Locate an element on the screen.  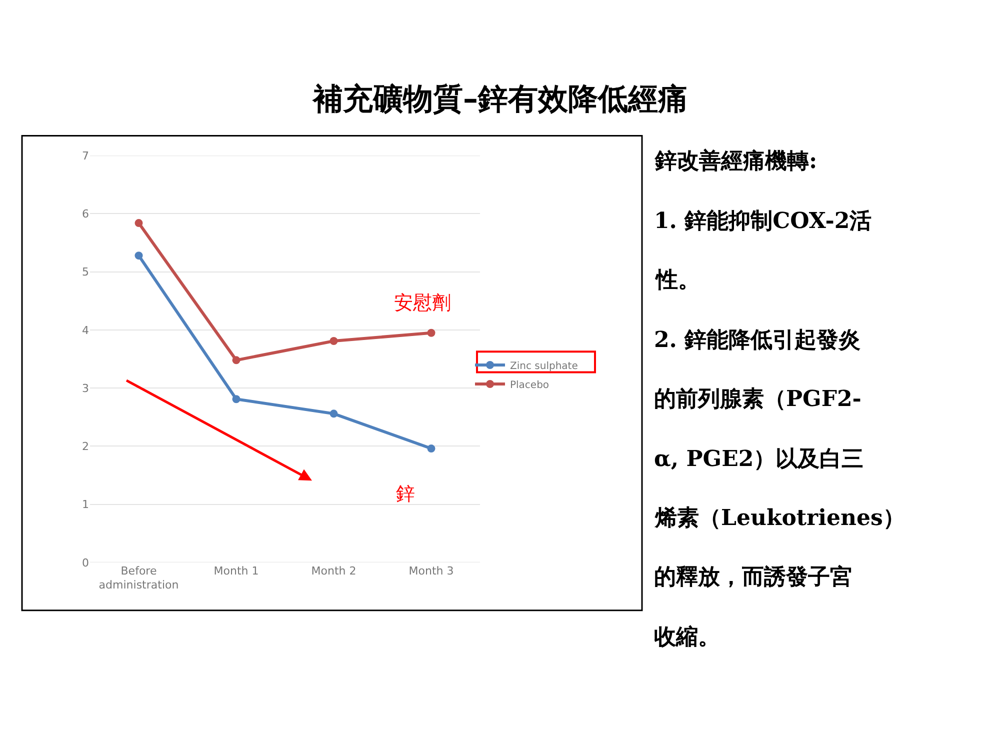
y-tick-label: 5 is located at coordinates (85, 272).